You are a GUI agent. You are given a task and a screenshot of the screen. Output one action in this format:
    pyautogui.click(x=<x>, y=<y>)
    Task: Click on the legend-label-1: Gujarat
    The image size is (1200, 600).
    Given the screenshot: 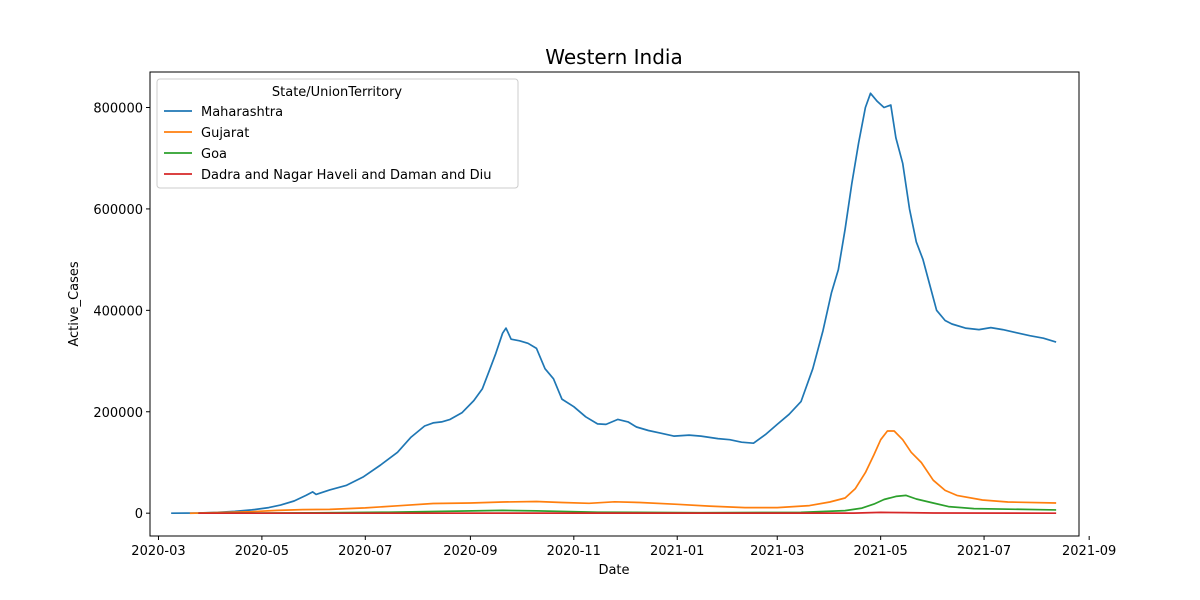 What is the action you would take?
    pyautogui.click(x=225, y=133)
    